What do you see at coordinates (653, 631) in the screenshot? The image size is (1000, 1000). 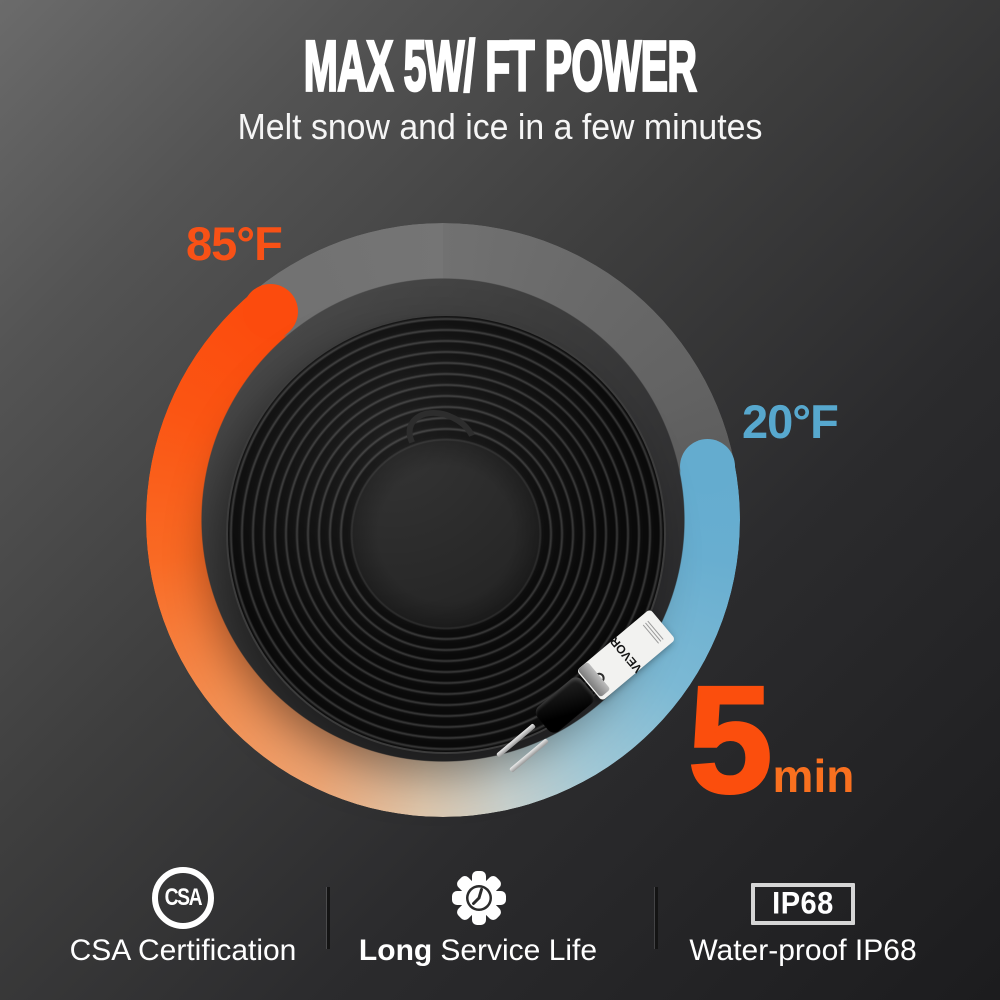 I see `tag-fine-print` at bounding box center [653, 631].